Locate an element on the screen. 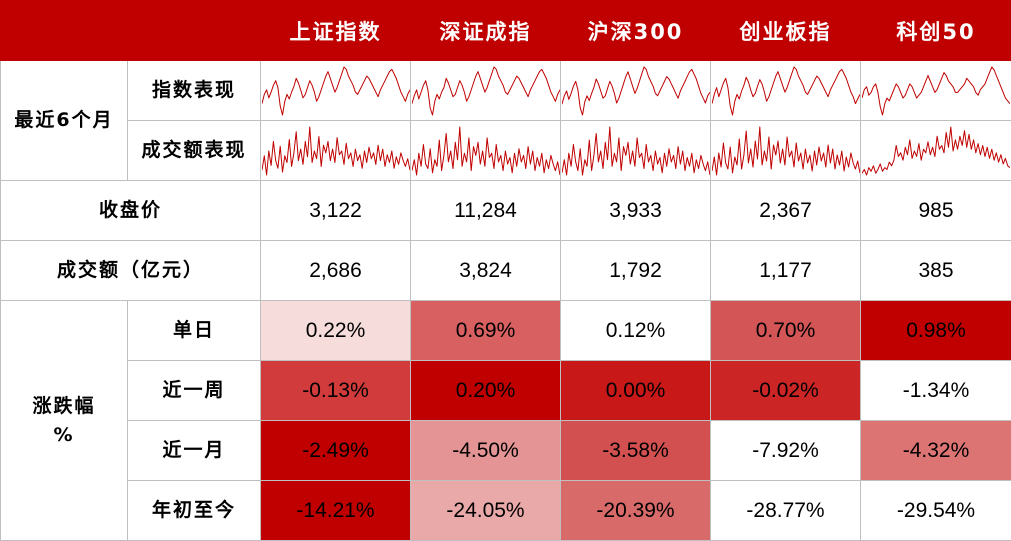 The height and width of the screenshot is (541, 1011). row-label-week: 近一周 is located at coordinates (194, 390).